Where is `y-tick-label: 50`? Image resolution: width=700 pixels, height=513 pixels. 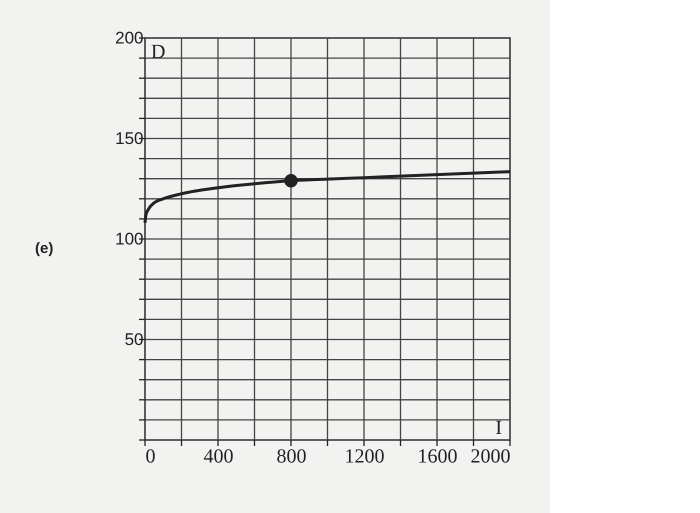 y-tick-label: 50 is located at coordinates (134, 339).